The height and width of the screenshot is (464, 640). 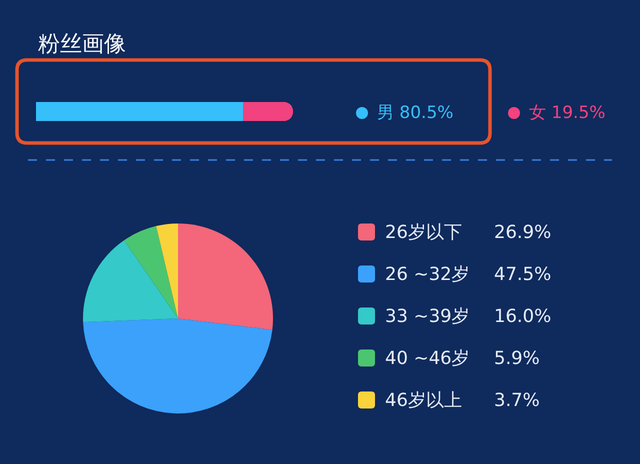 I want to click on chart-title: 粉丝画像, so click(x=82, y=44).